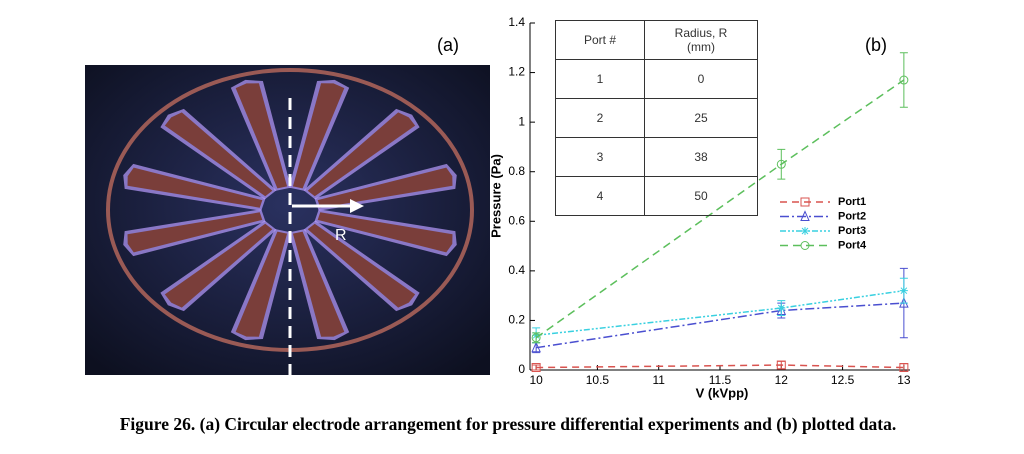 The image size is (1024, 454). I want to click on cell-text: 38, so click(701, 157).